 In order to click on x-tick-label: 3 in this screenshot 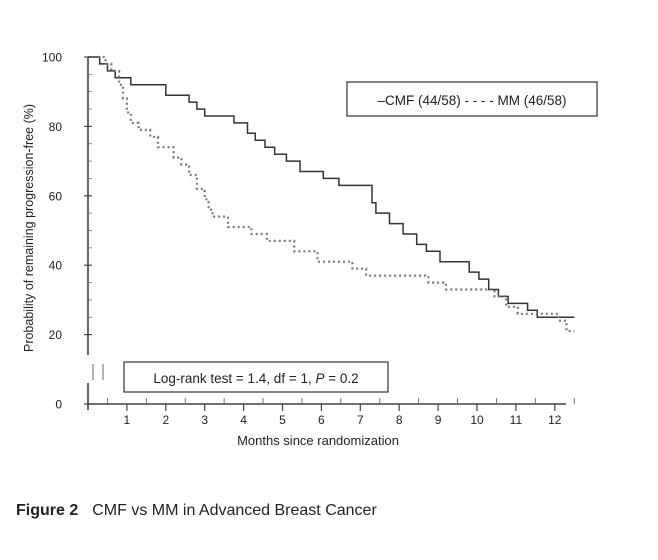, I will do `click(204, 420)`.